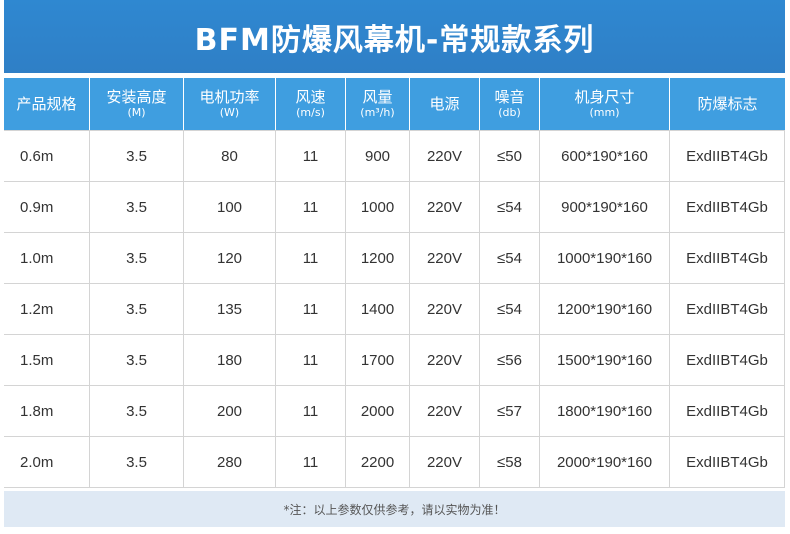  Describe the element at coordinates (377, 112) in the screenshot. I see `column-header-unit: (m³/h)` at that location.